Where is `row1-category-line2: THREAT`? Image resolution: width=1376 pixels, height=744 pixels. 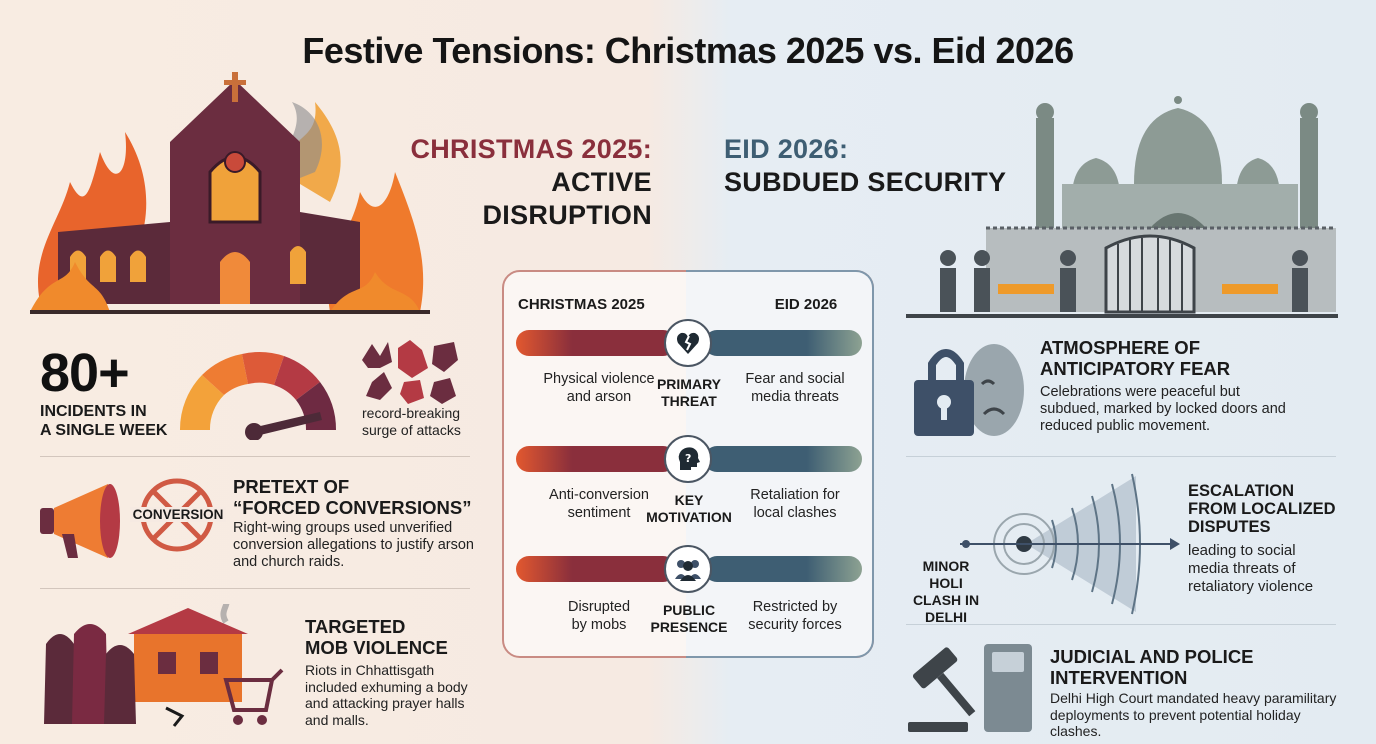 row1-category-line2: THREAT is located at coordinates (689, 401).